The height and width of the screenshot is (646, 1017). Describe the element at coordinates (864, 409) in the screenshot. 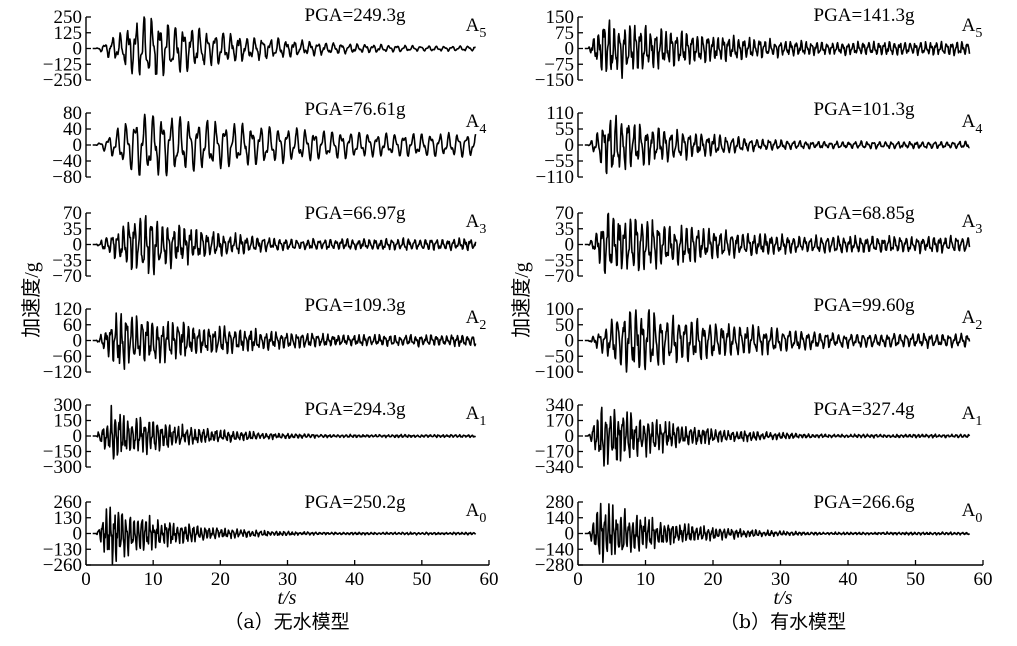

I see `pga-label: PGA=327.4g` at that location.